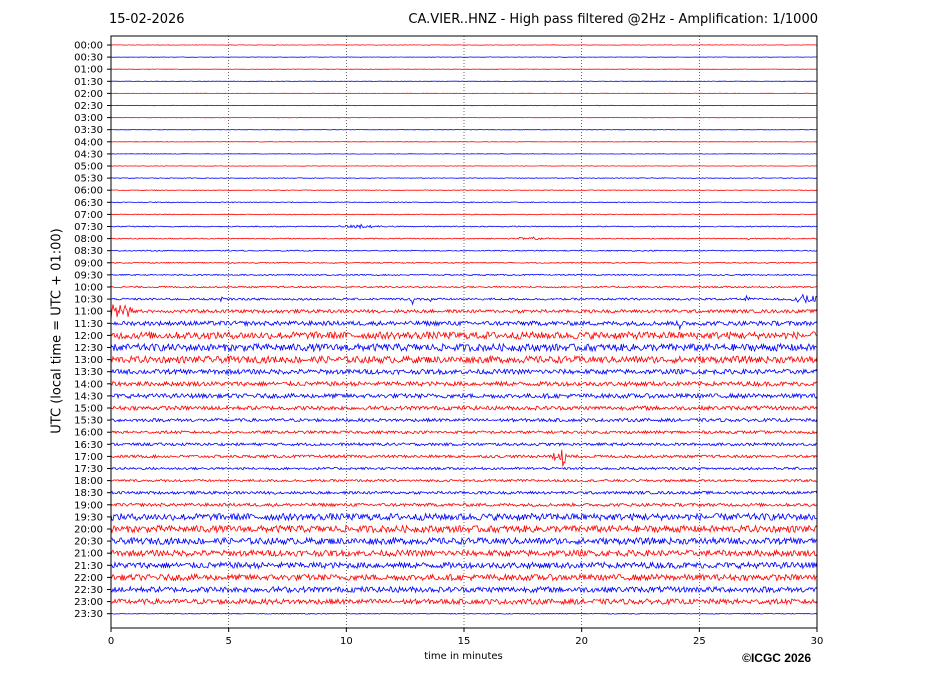 This screenshot has height=696, width=927. I want to click on x-tick-label-0: 0, so click(111, 641).